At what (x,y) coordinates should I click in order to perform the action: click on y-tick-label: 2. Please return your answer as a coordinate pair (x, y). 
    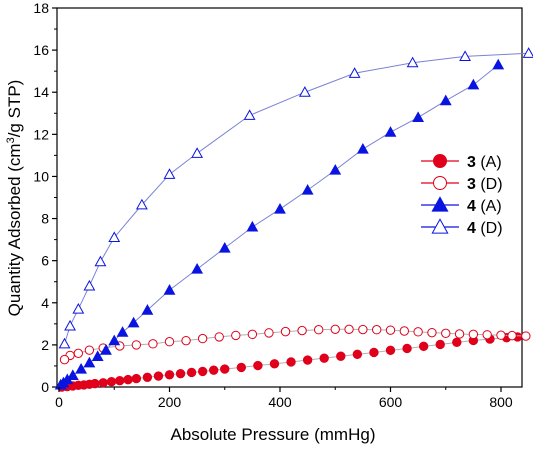
    Looking at the image, I should click on (45, 345).